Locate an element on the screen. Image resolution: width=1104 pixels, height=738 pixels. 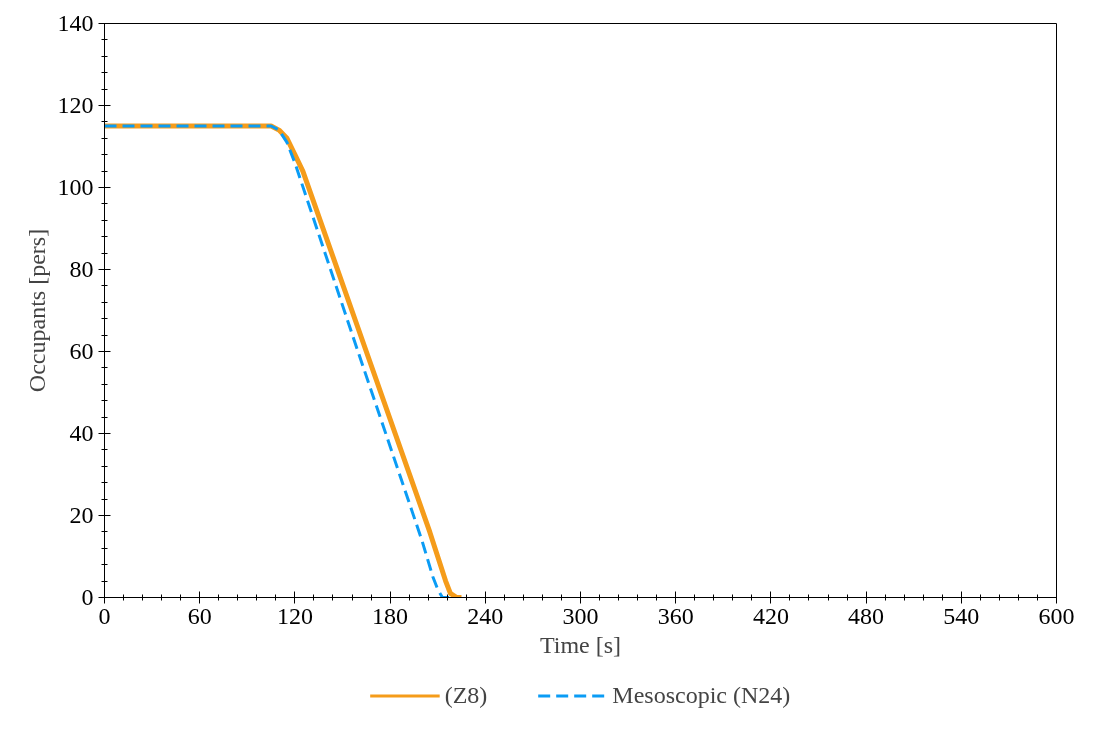
legend-label: (Z8) is located at coordinates (466, 695).